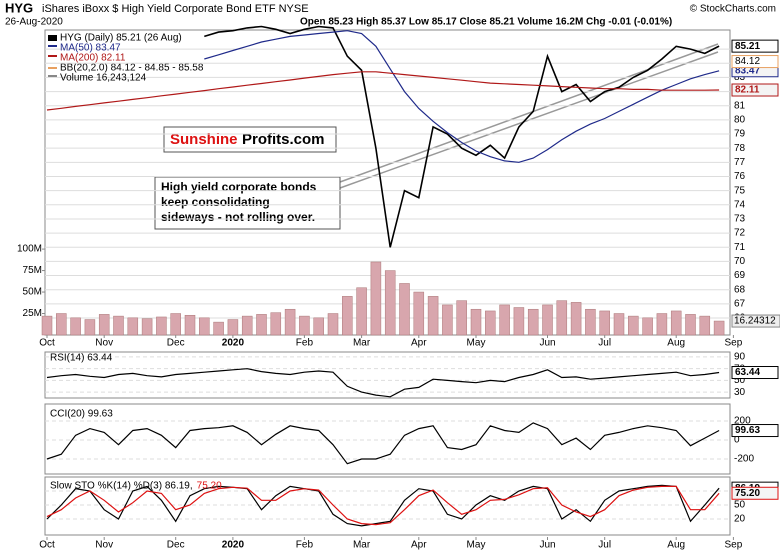 The image size is (780, 552). I want to click on y-tick-label: 69, so click(740, 275).